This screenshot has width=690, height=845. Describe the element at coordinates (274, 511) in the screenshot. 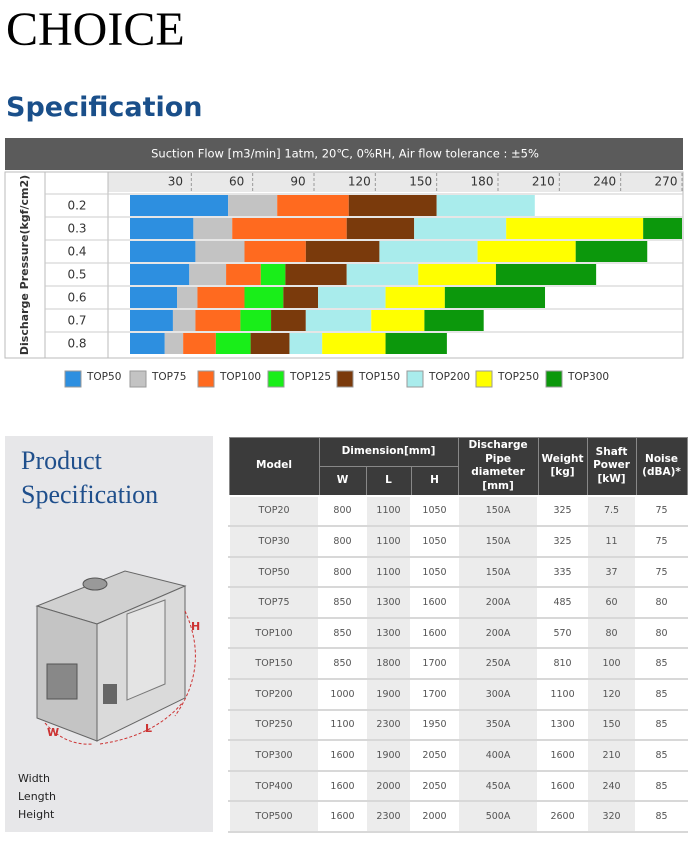

I see `table-cell: TOP20` at that location.